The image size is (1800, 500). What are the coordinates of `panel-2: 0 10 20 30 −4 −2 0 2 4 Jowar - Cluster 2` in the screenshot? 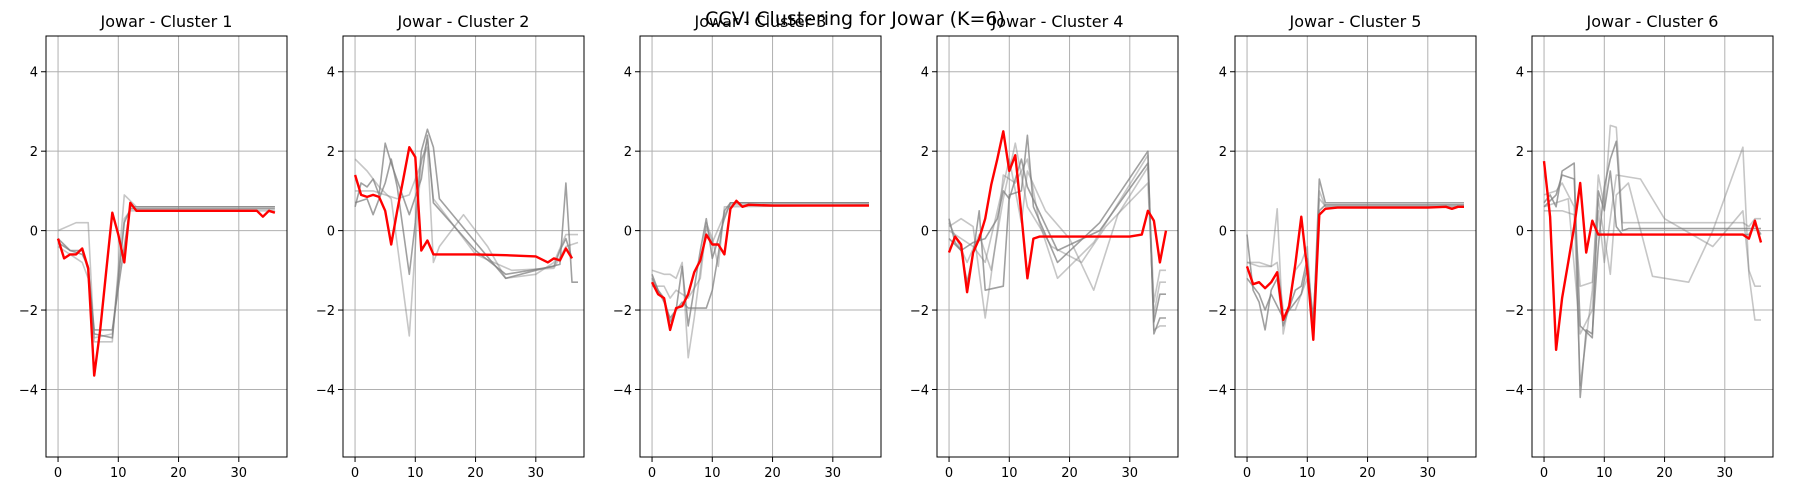 It's located at (450, 246).